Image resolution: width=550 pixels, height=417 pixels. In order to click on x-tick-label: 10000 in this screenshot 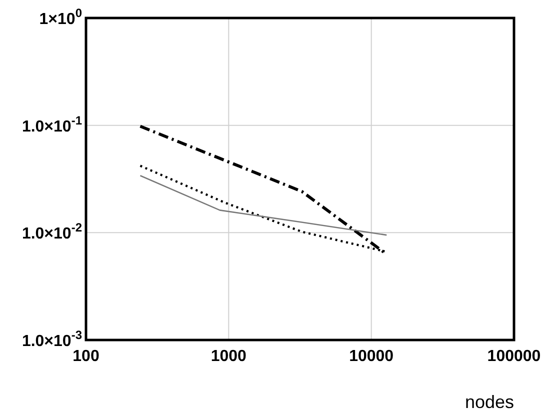, I will do `click(371, 356)`.